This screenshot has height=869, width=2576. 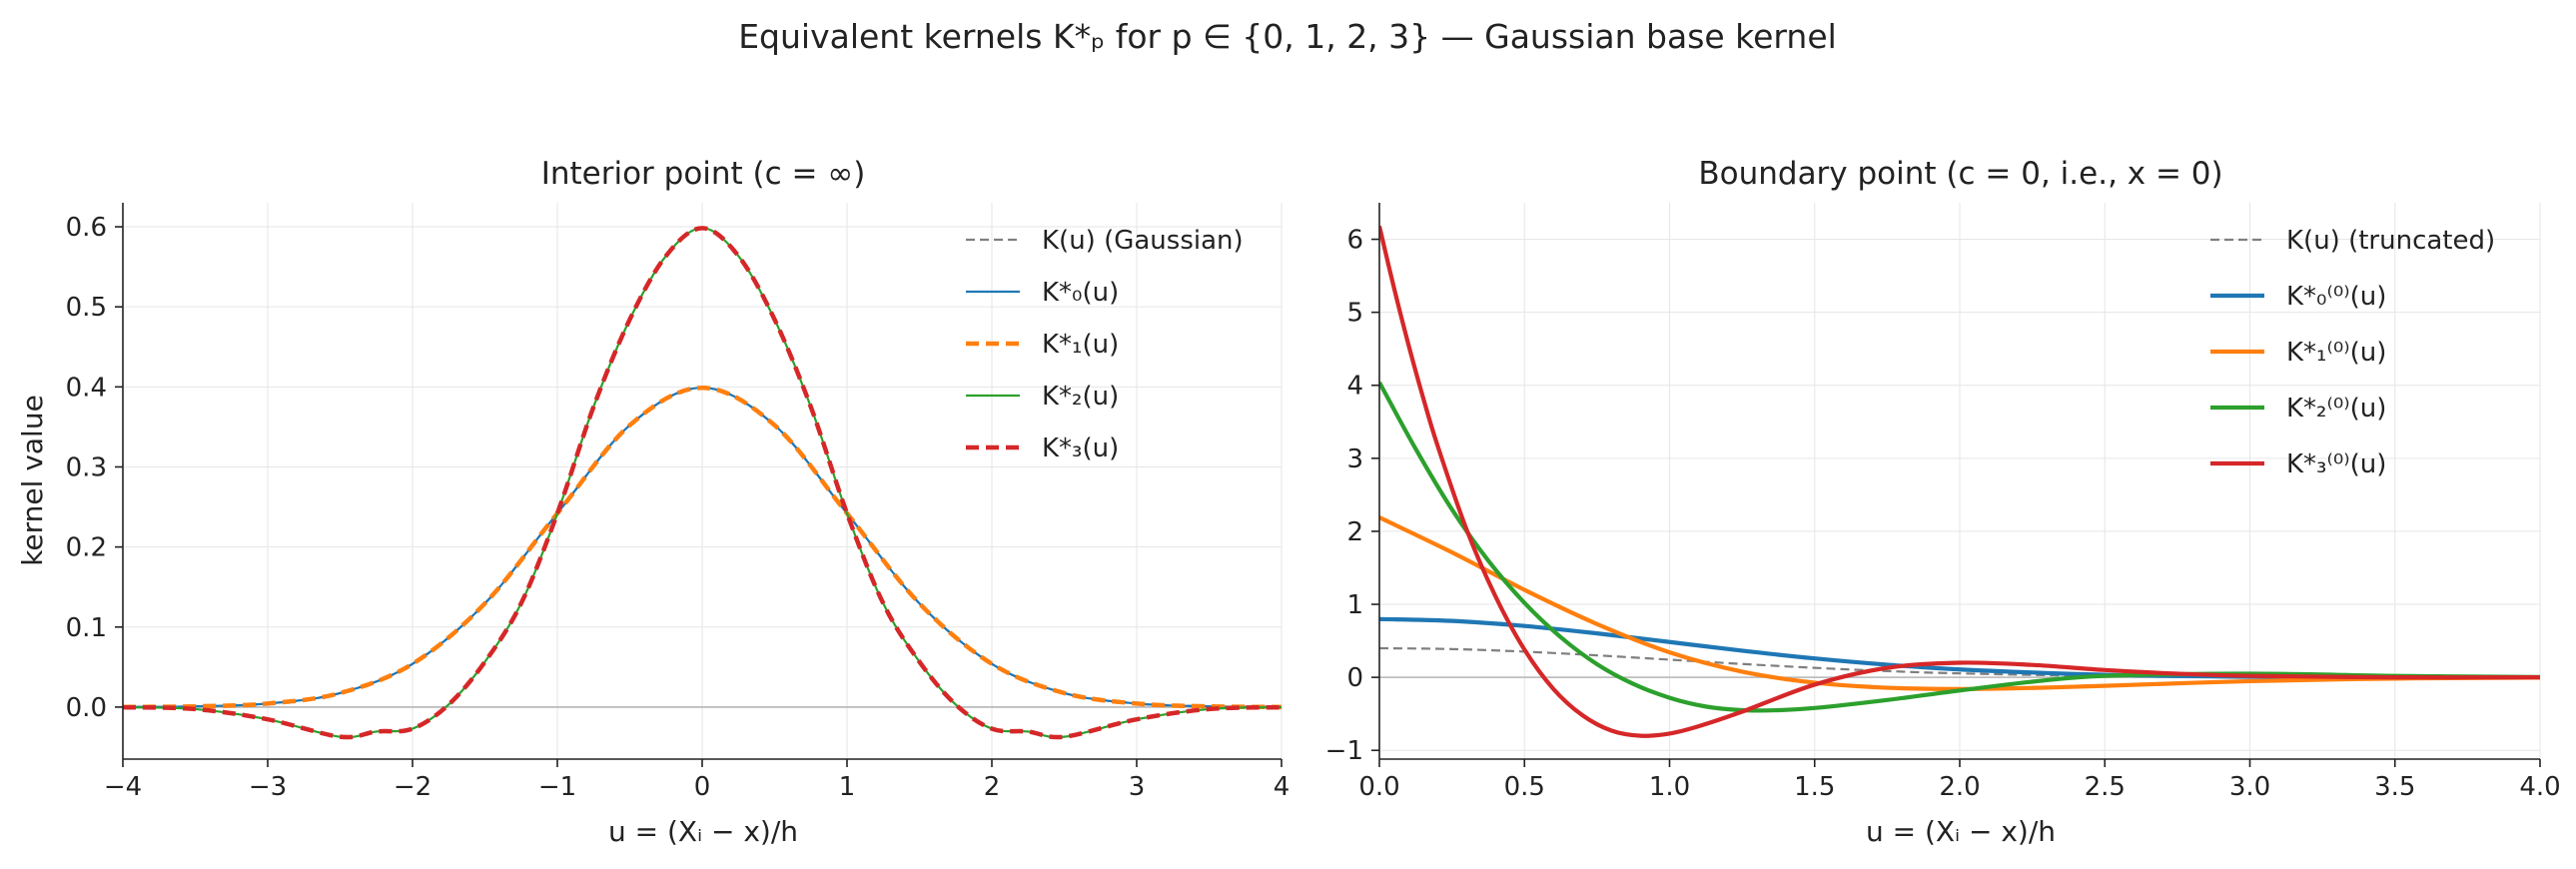 What do you see at coordinates (87, 708) in the screenshot?
I see `y-tick-label: 0.0` at bounding box center [87, 708].